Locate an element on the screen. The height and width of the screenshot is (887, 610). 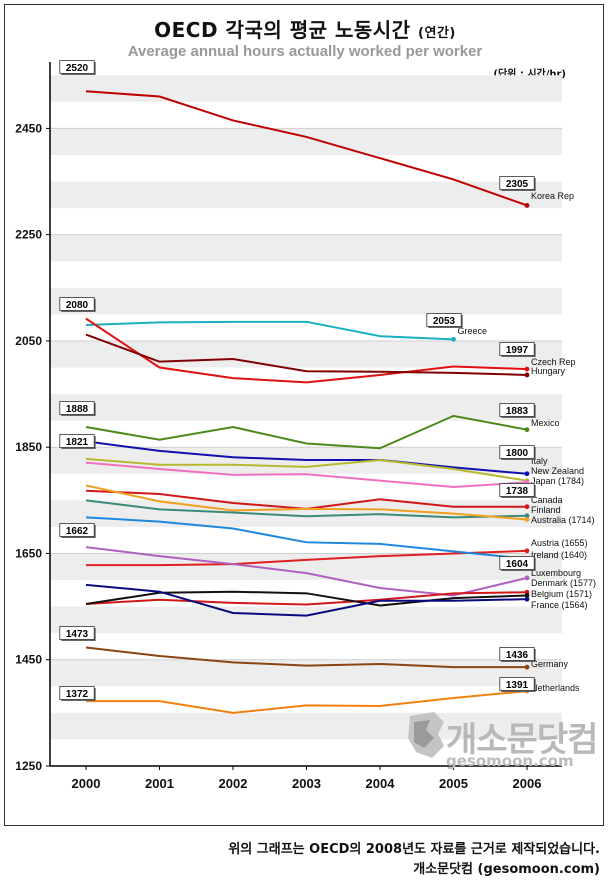
series-name-label: Hungary is located at coordinates (548, 371).